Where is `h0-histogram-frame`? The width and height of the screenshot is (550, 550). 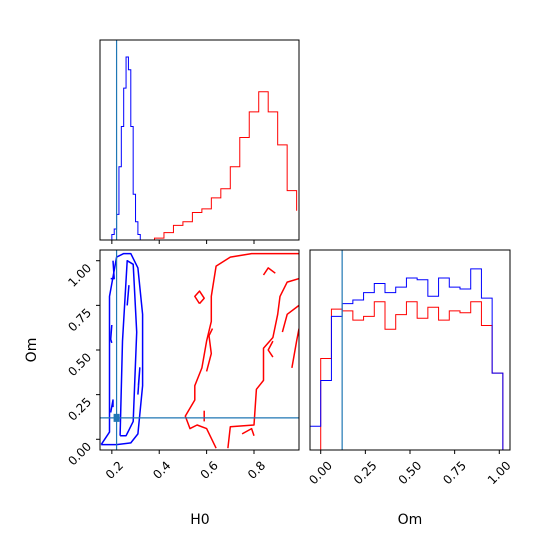
h0-histogram-frame is located at coordinates (199, 140).